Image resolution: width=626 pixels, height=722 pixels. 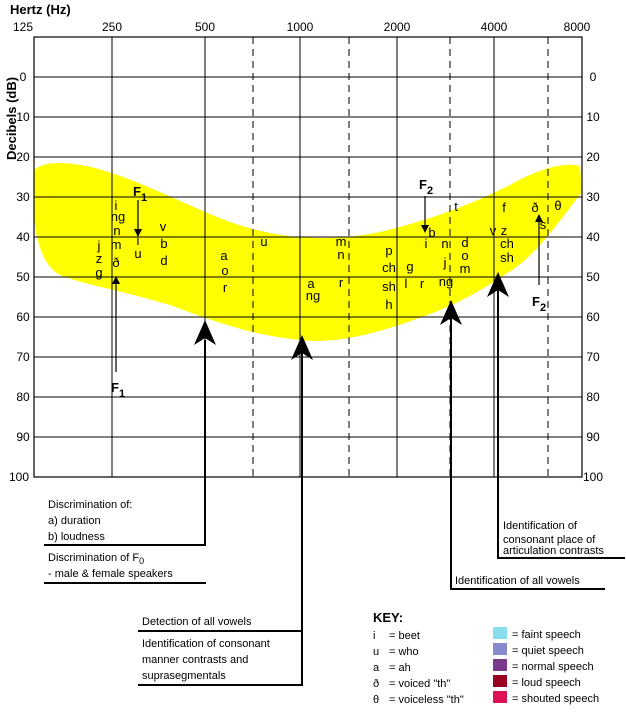 I want to click on place-label-2: consonant place of, so click(x=549, y=540).